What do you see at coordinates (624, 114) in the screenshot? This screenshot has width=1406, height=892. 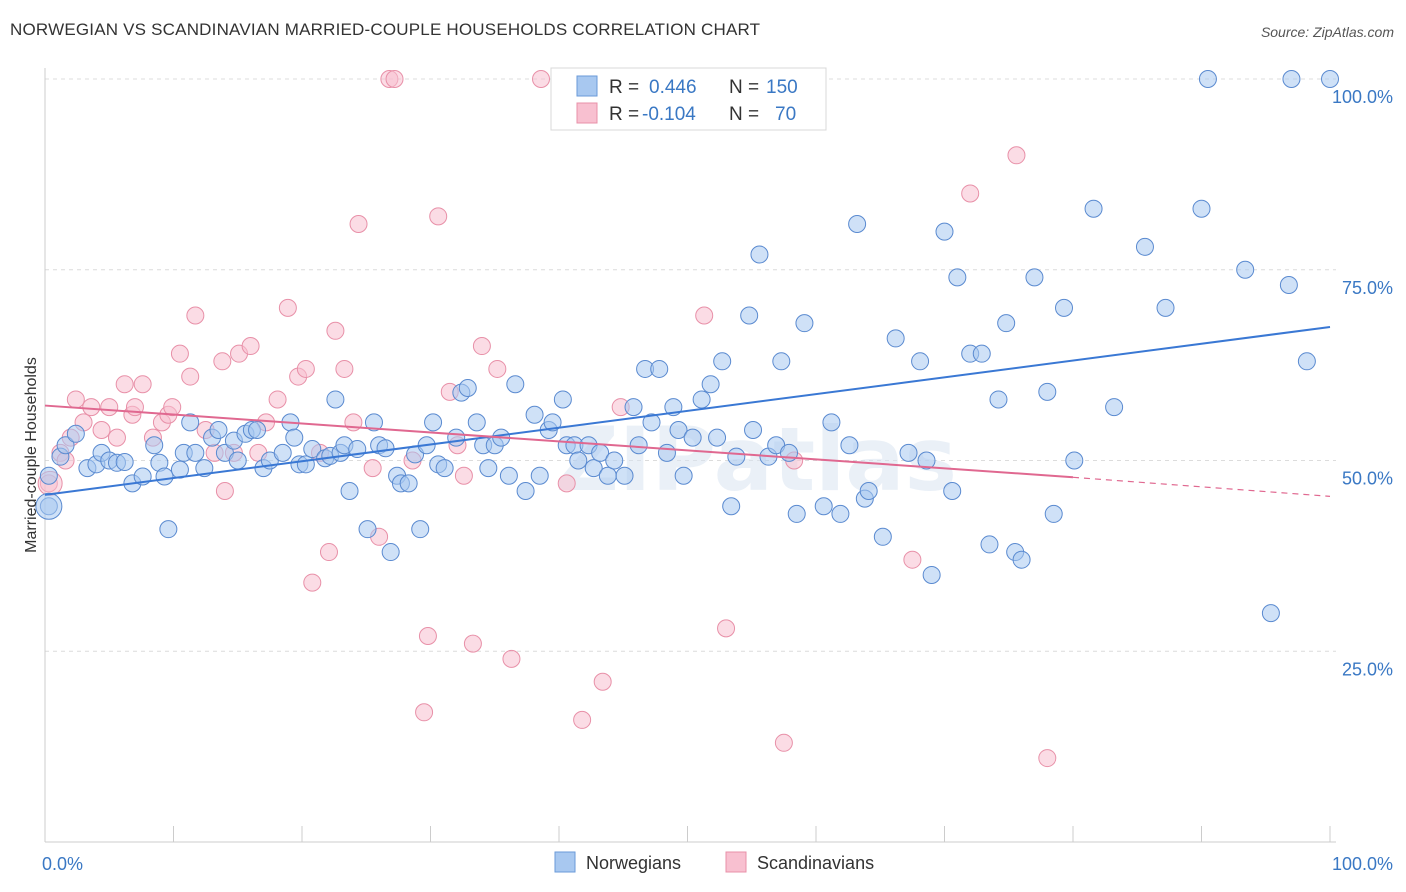 I see `stats-r-label-pink: R =` at bounding box center [624, 114].